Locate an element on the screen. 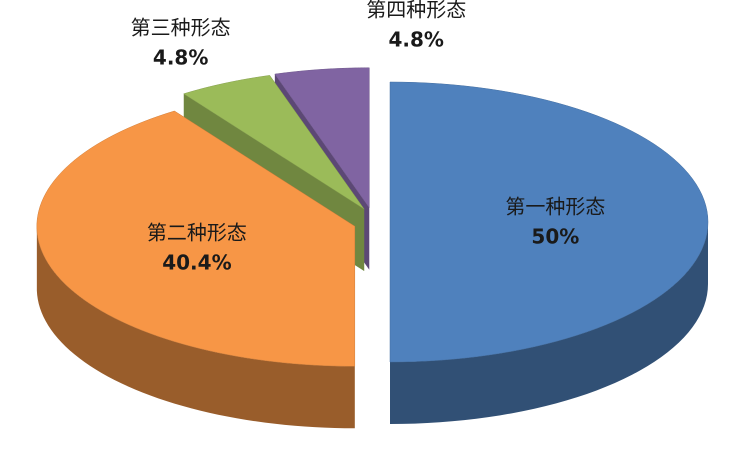 This screenshot has width=730, height=468. slice-label: 第四种形态 is located at coordinates (416, 11).